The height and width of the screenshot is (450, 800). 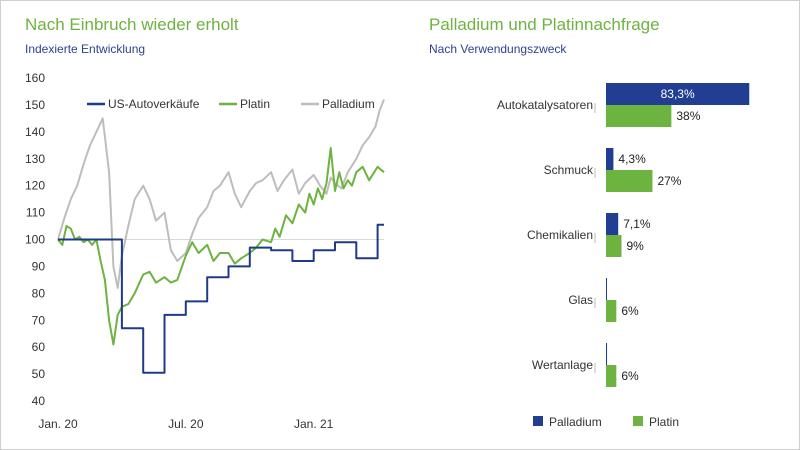 I want to click on x-tick-label: Jan. 21, so click(x=314, y=424).